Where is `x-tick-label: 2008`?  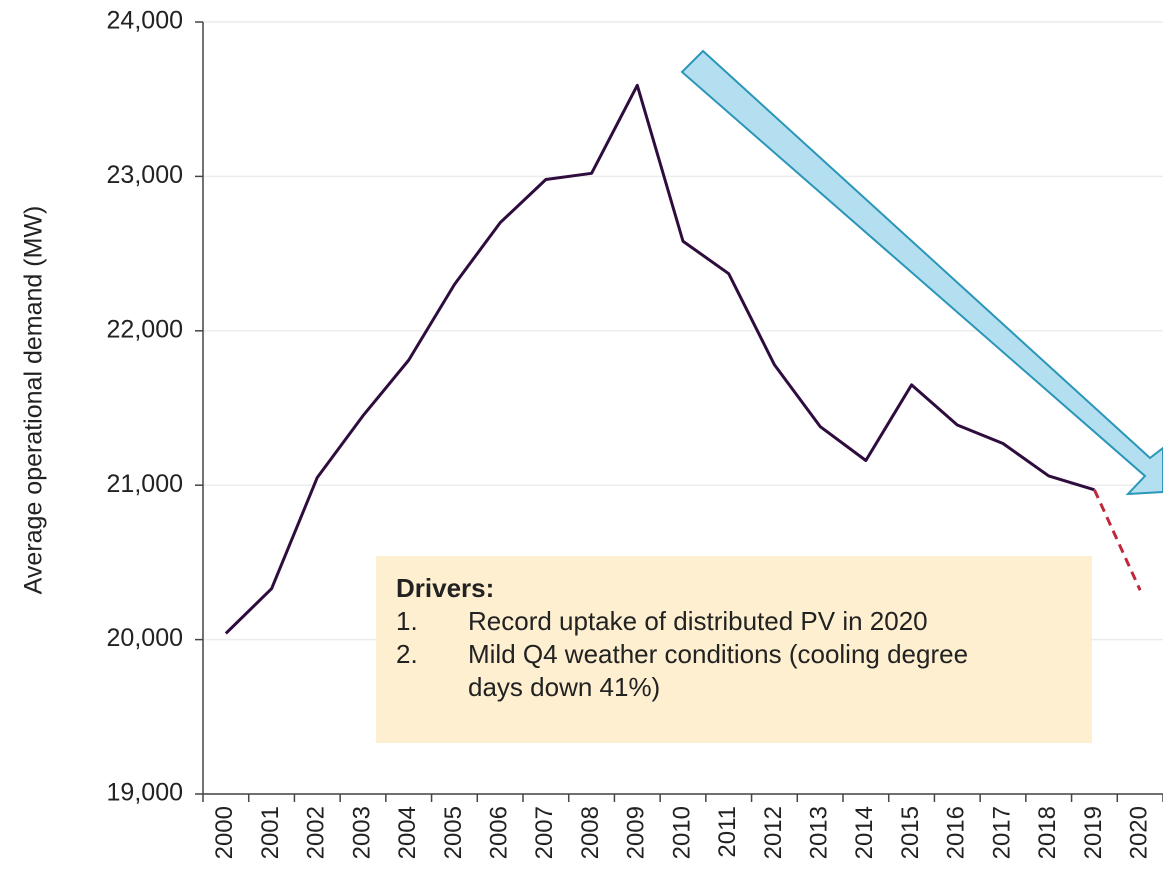 x-tick-label: 2008 is located at coordinates (590, 832).